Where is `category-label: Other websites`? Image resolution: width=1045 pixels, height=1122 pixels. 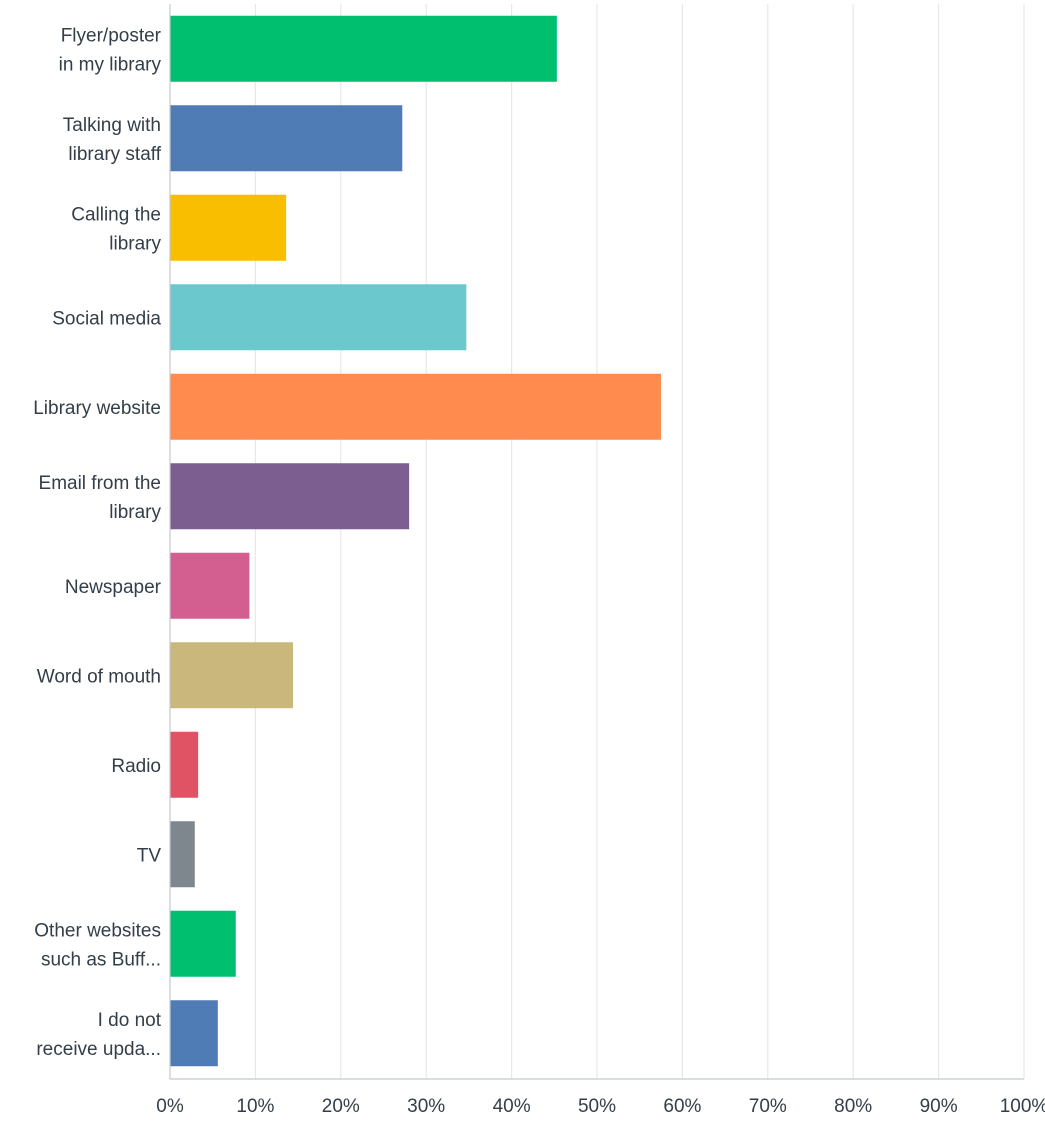 category-label: Other websites is located at coordinates (97, 930).